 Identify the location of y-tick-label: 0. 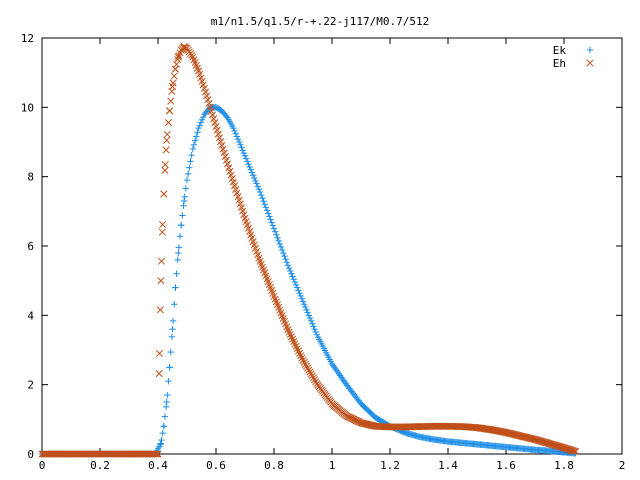
(30, 454).